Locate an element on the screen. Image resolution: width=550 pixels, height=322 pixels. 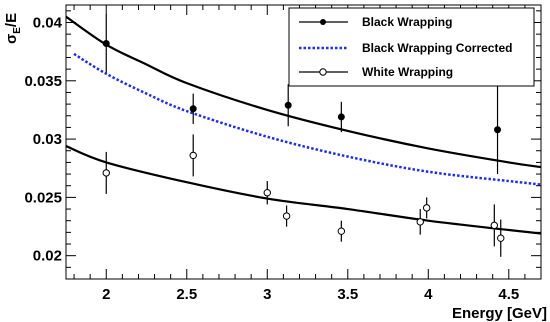
legend-marker-white-wrapping is located at coordinates (323, 72).